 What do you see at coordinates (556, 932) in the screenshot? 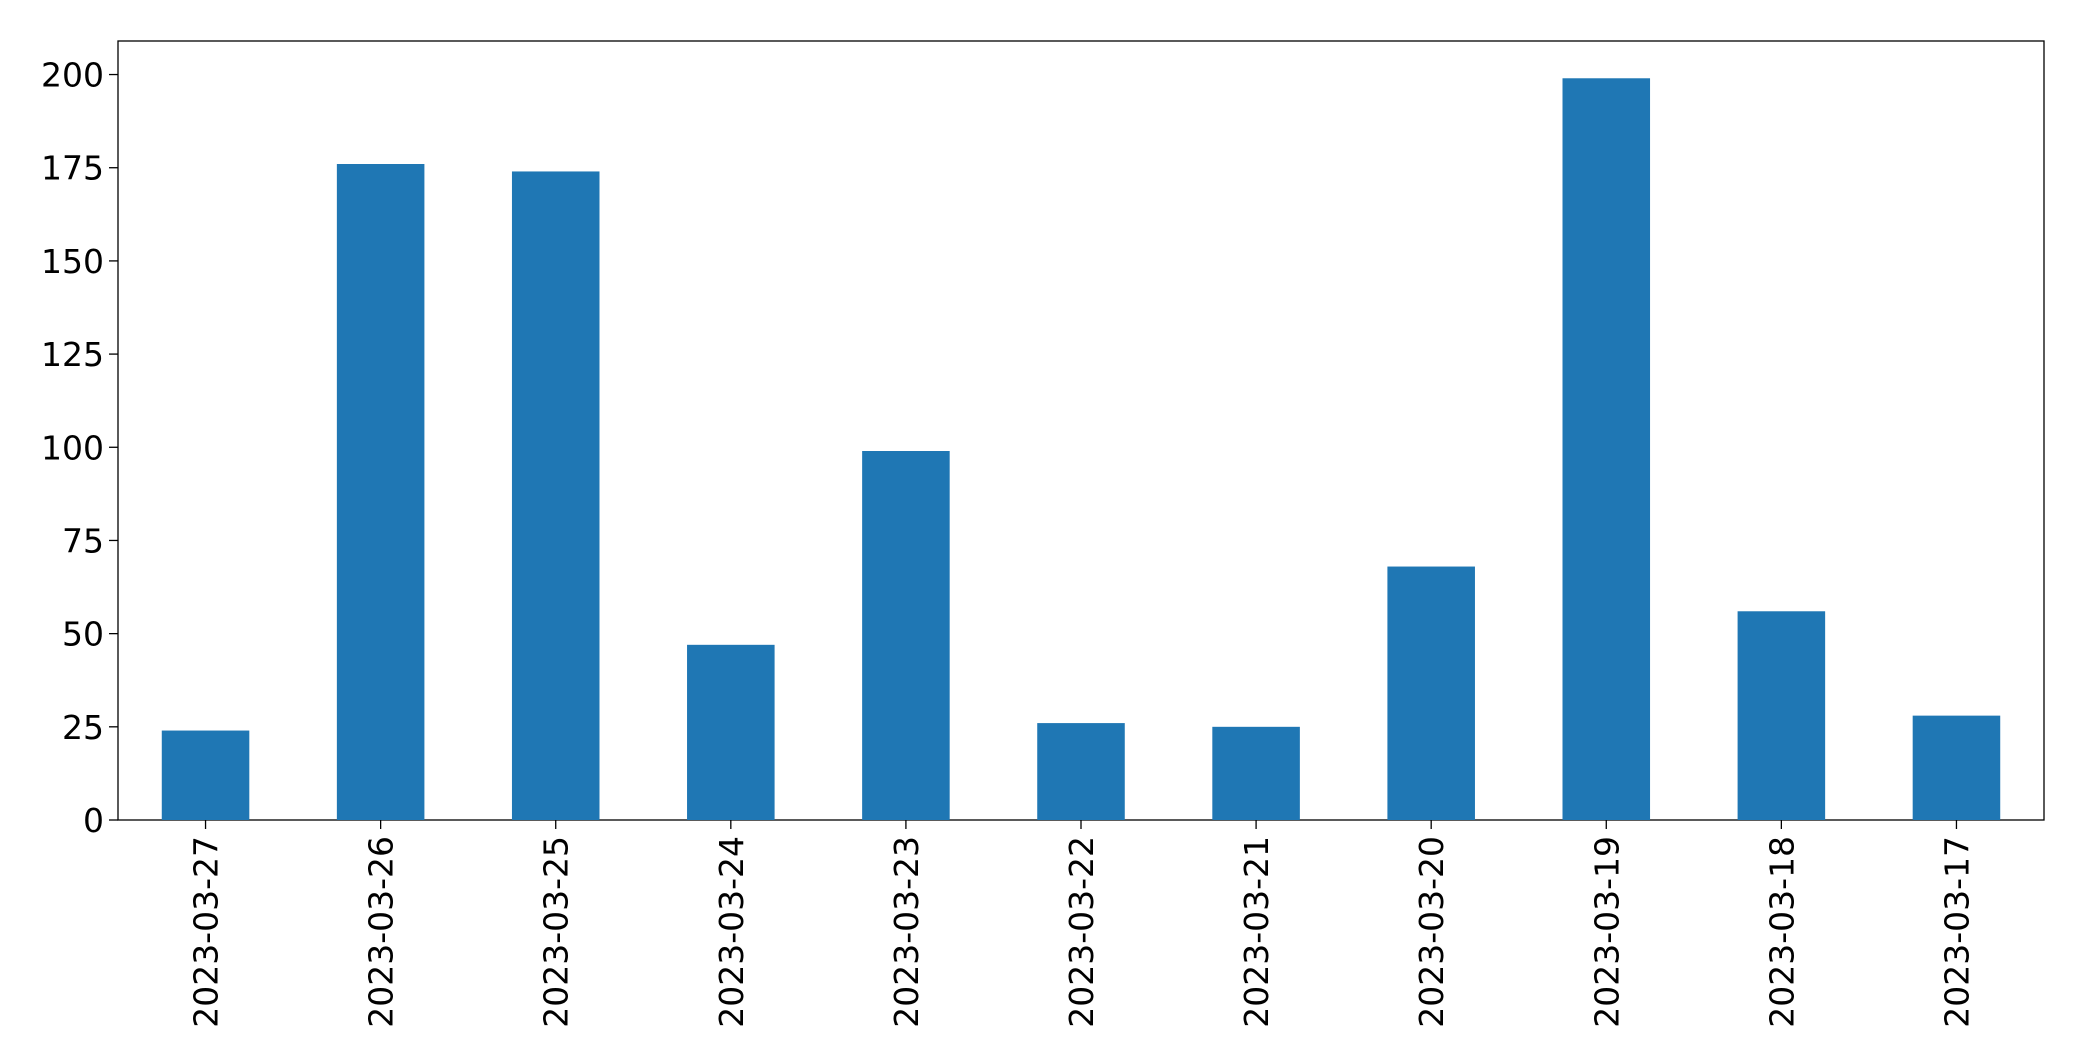
I see `x-tick-label: 2023-03-25` at bounding box center [556, 932].